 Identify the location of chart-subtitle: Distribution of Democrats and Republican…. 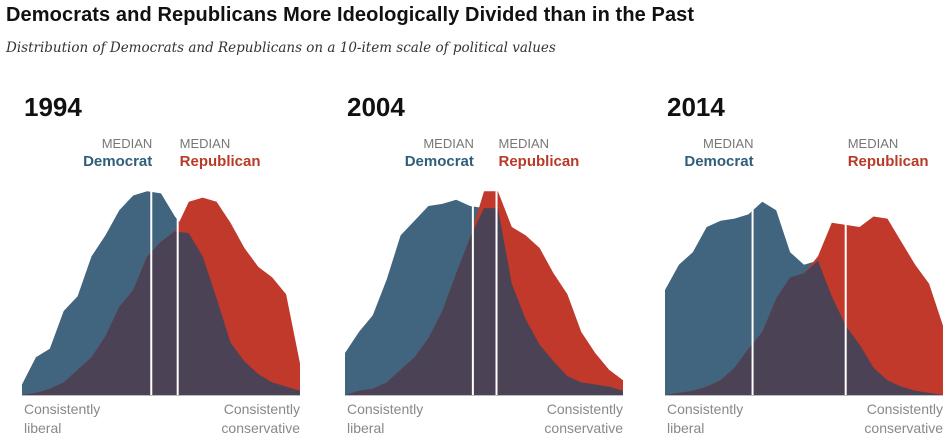
(281, 48).